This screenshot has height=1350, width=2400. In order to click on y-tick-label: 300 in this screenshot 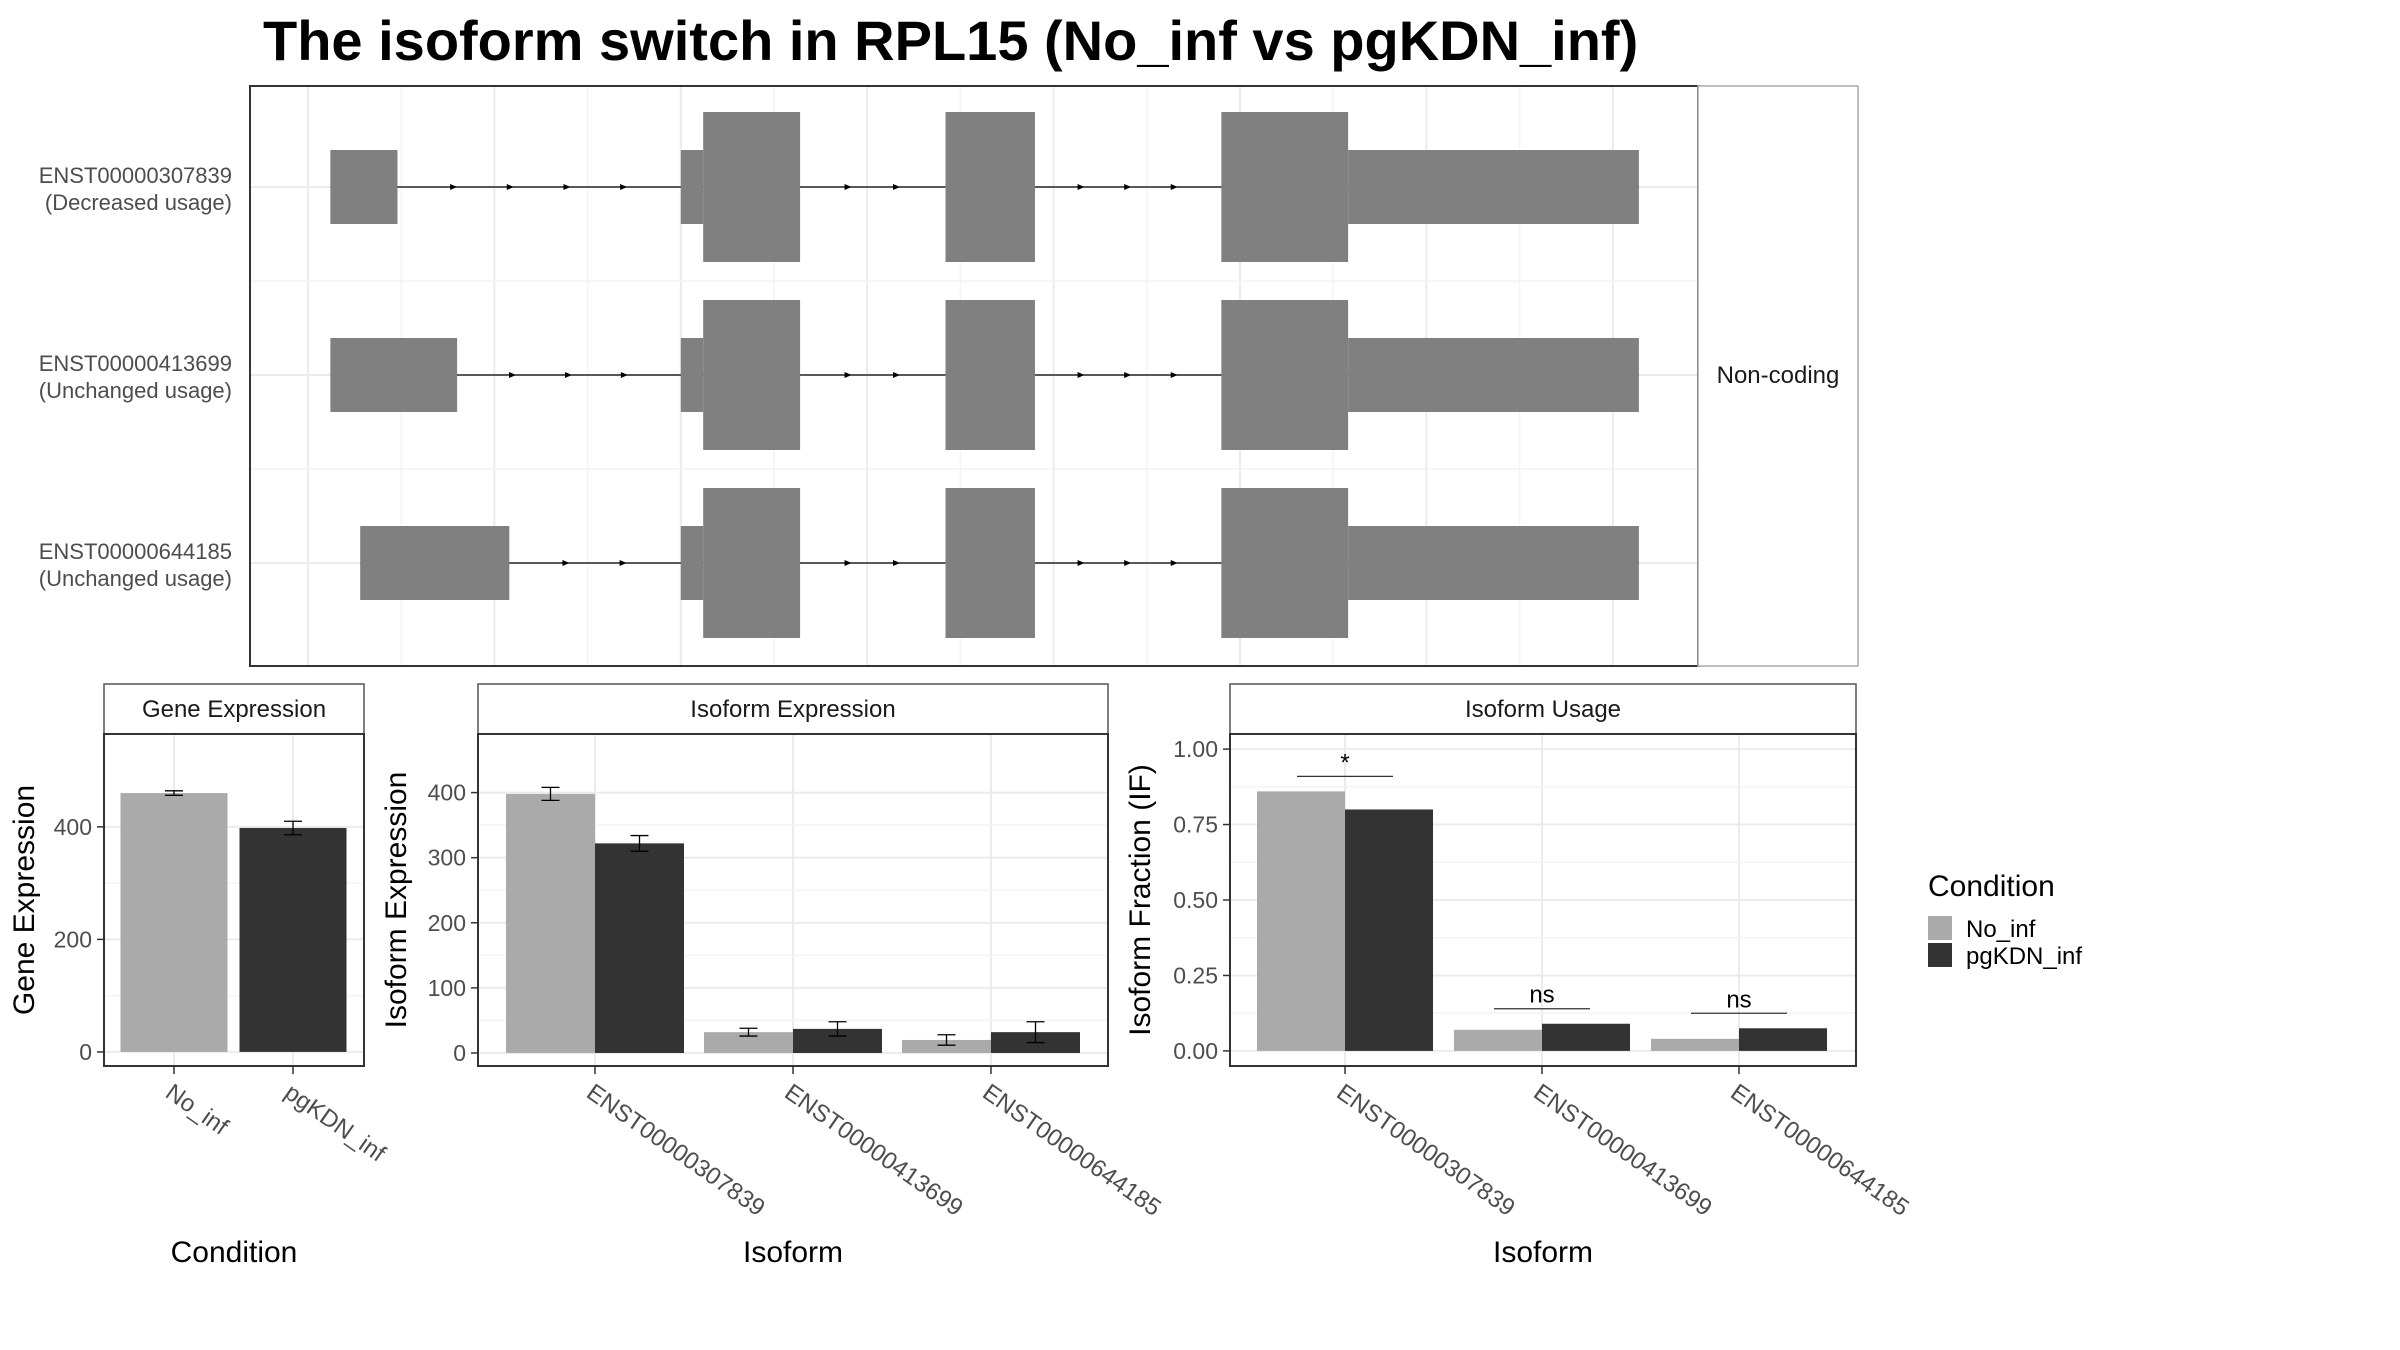, I will do `click(447, 858)`.